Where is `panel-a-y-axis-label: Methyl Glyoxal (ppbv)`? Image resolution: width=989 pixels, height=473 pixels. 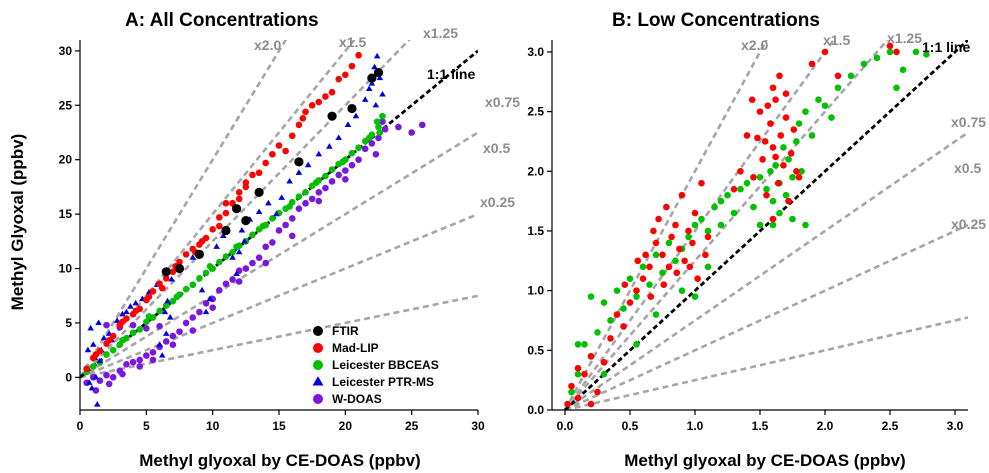 panel-a-y-axis-label: Methyl Glyoxal (ppbv) is located at coordinates (17, 222).